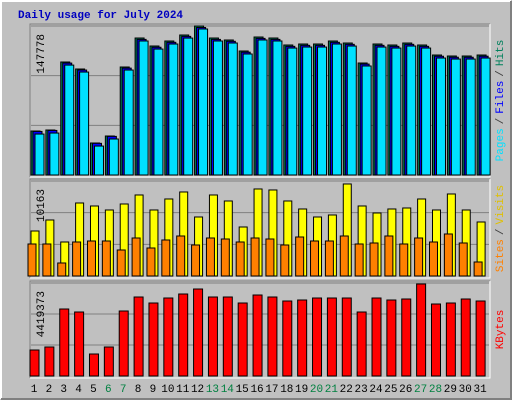 This screenshot has height=400, width=512. Describe the element at coordinates (361, 390) in the screenshot. I see `x-tick-label: 23` at that location.